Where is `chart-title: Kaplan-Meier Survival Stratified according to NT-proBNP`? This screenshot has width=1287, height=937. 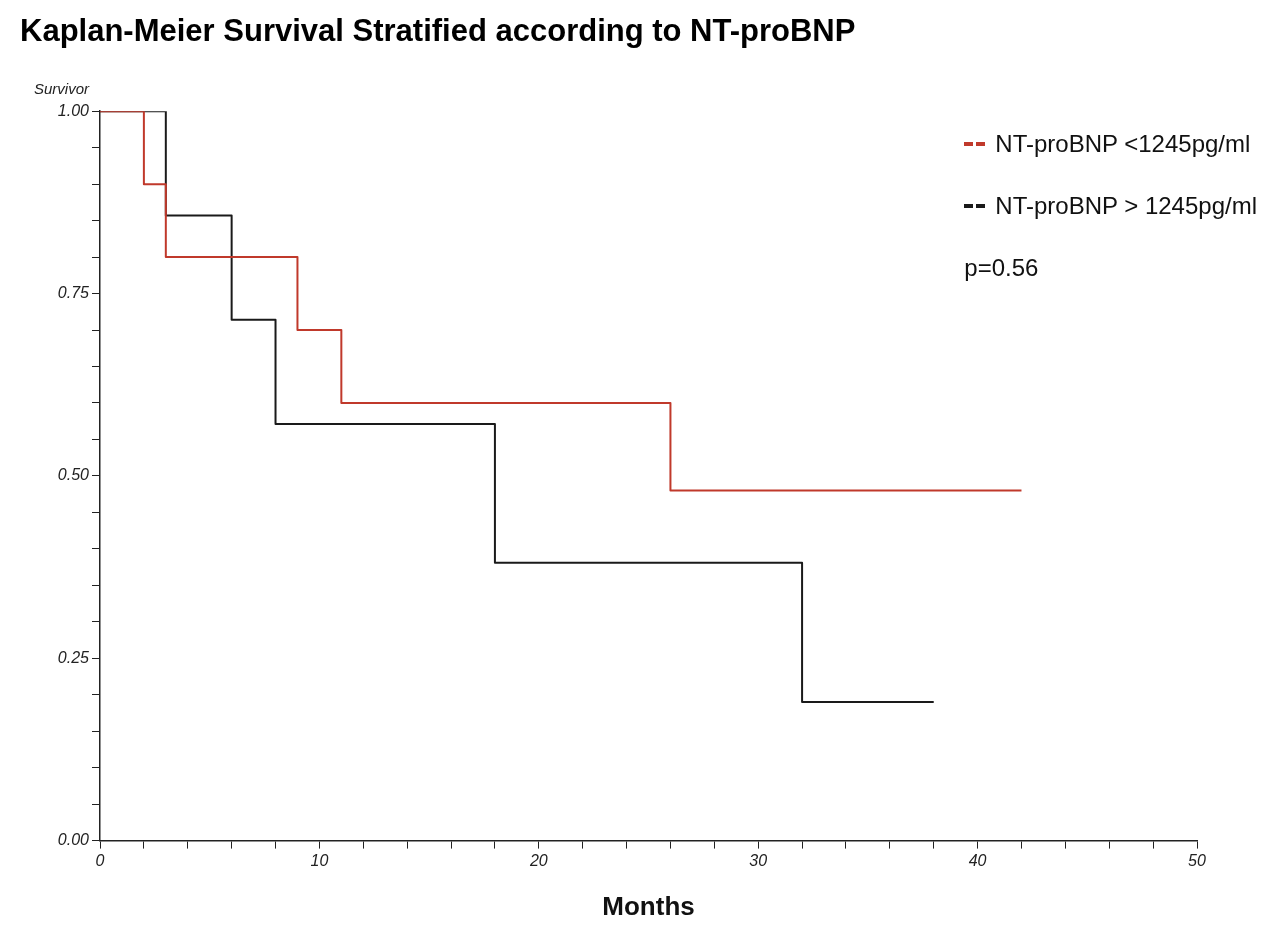 chart-title: Kaplan-Meier Survival Stratified according to NT-proBNP is located at coordinates (438, 31).